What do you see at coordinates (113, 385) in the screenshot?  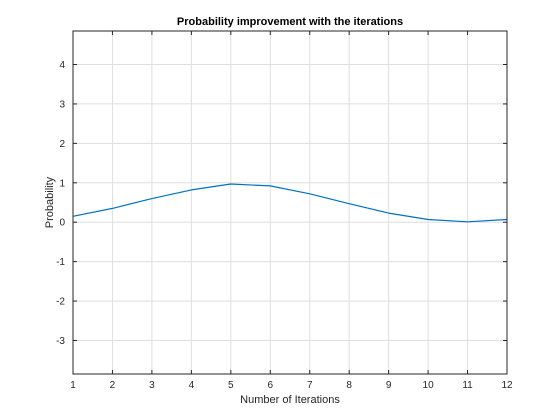 I see `x-tick-label: 2` at bounding box center [113, 385].